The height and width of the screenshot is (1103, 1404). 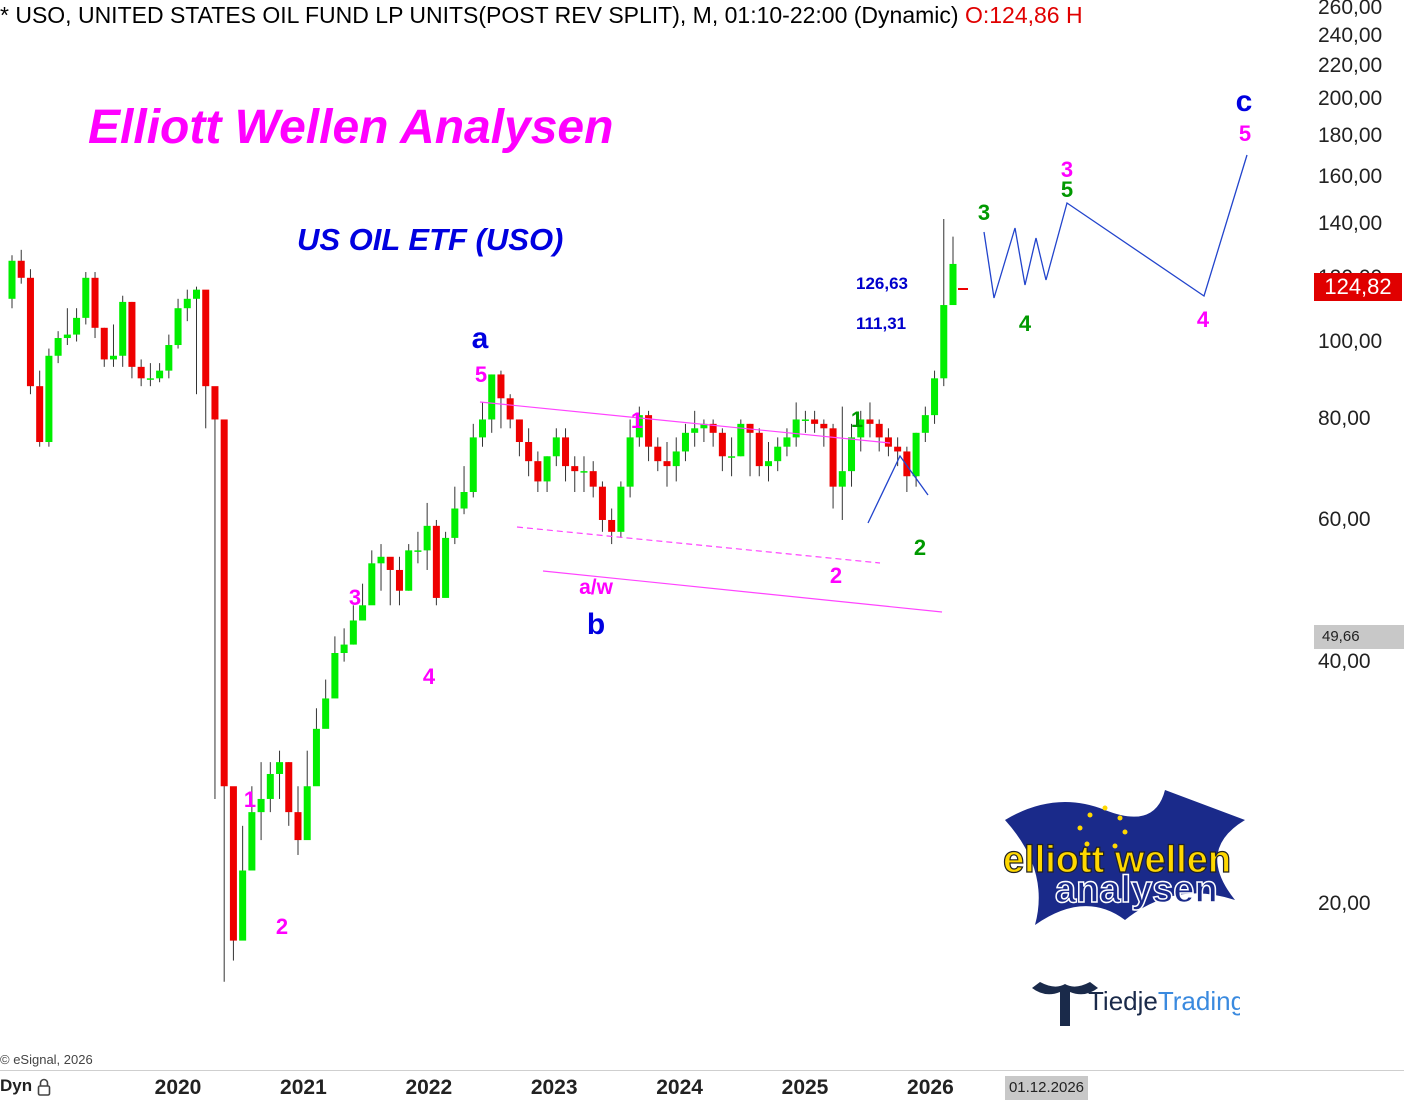 I want to click on elliott-wellen-logo: elliott wellen analysen, so click(x=1123, y=857).